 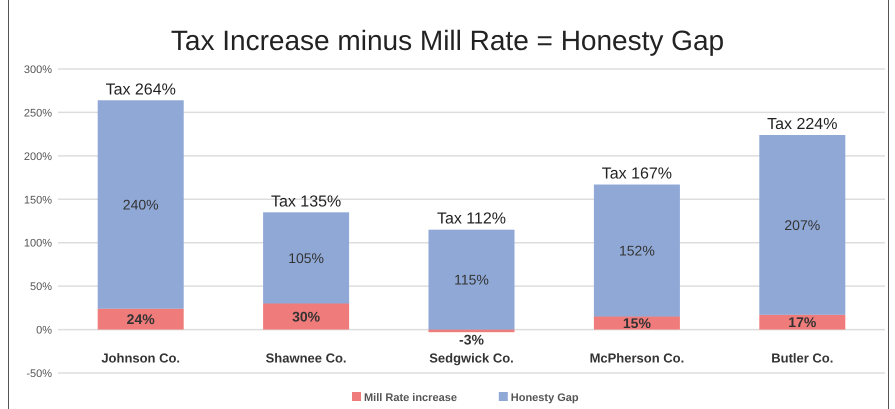 What do you see at coordinates (306, 358) in the screenshot?
I see `x-tick-label: Shawnee Co.` at bounding box center [306, 358].